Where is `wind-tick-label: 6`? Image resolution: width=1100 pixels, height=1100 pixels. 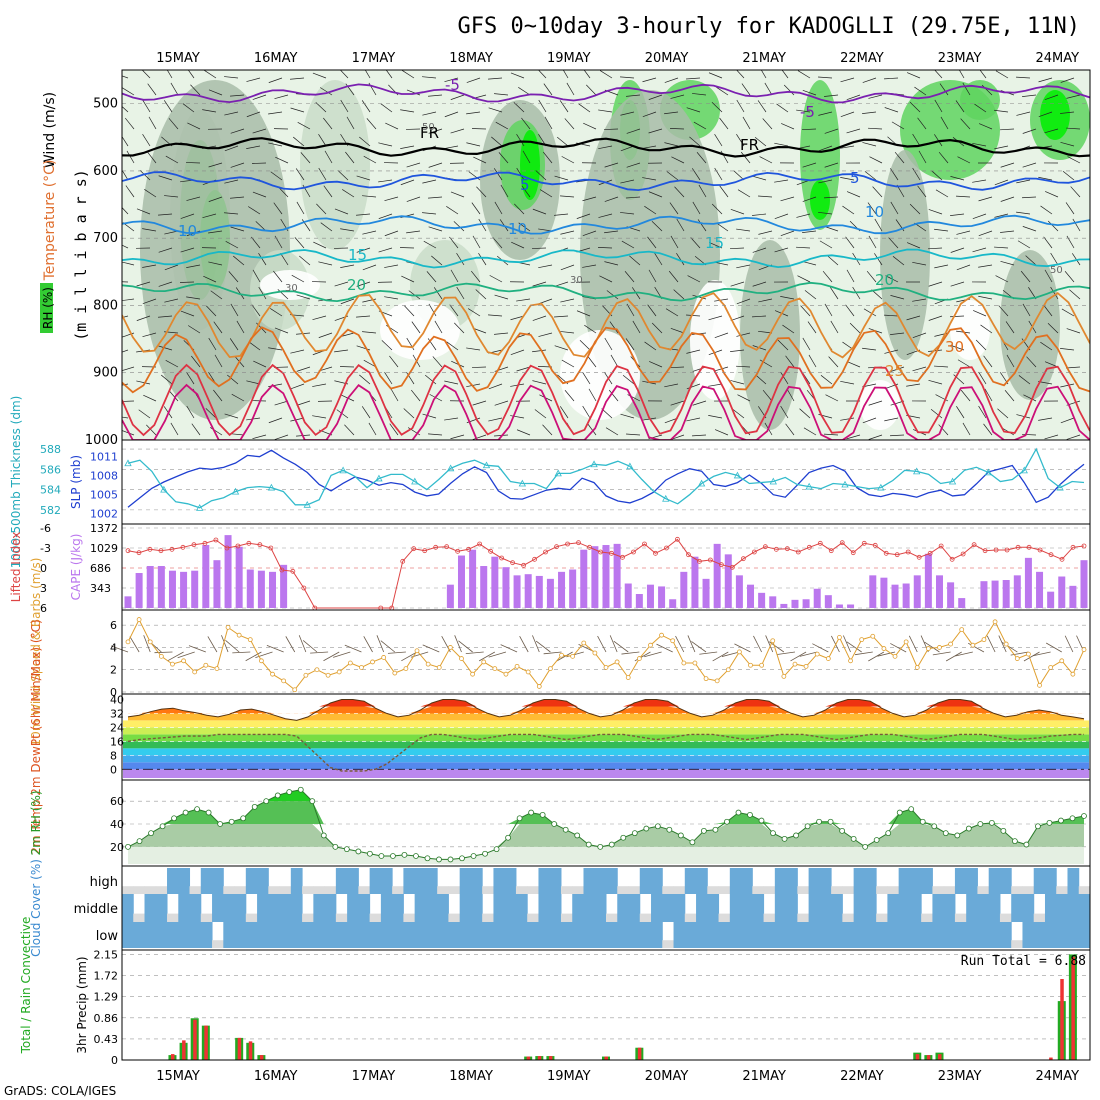 wind-tick-label: 6 is located at coordinates (113, 625).